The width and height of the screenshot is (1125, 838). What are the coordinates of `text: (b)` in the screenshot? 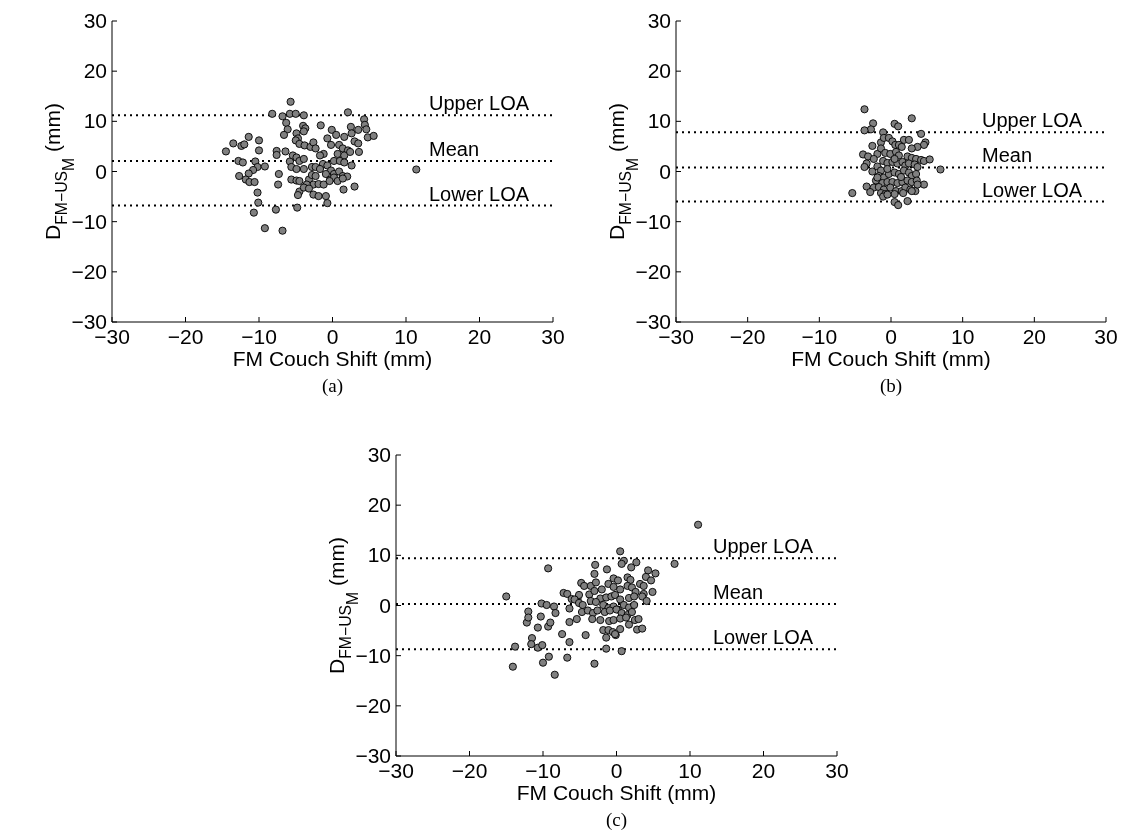 It's located at (891, 386).